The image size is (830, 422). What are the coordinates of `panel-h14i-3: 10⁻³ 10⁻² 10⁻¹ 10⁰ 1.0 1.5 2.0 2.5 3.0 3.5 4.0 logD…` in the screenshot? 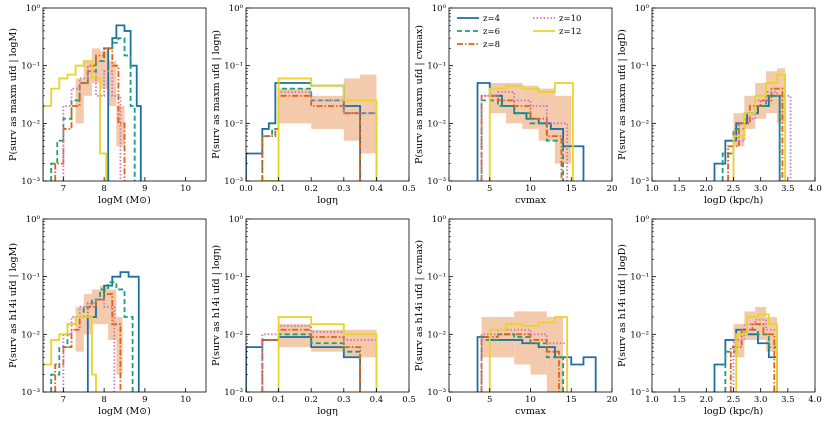 It's located at (719, 316).